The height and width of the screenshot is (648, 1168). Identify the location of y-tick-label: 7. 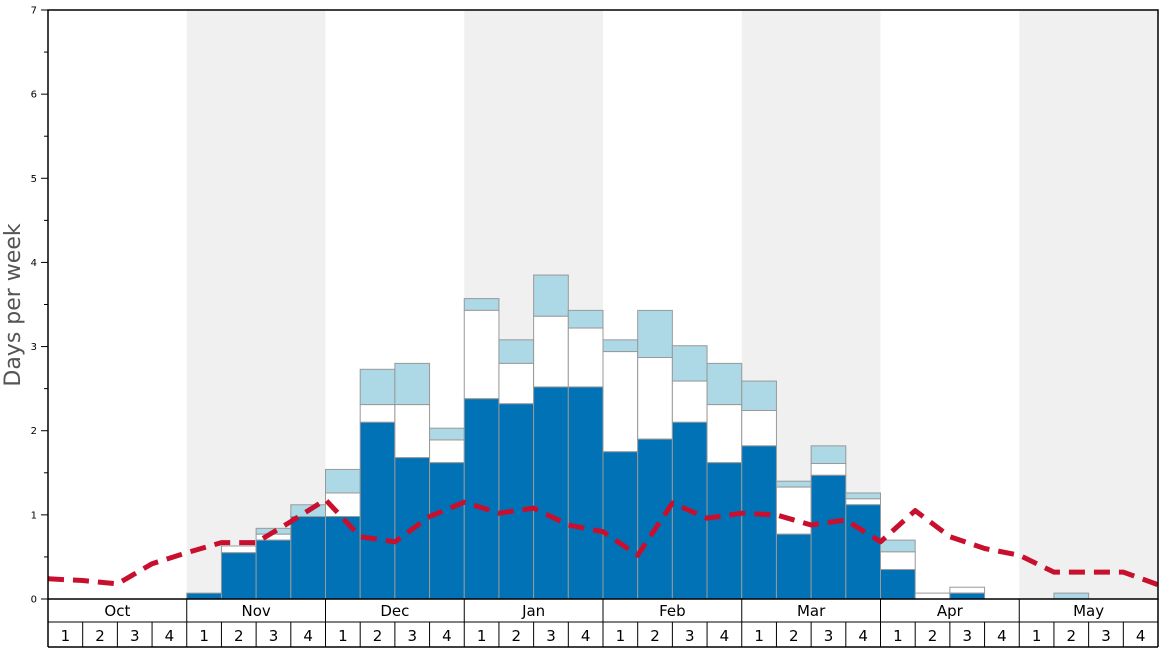
(34, 11).